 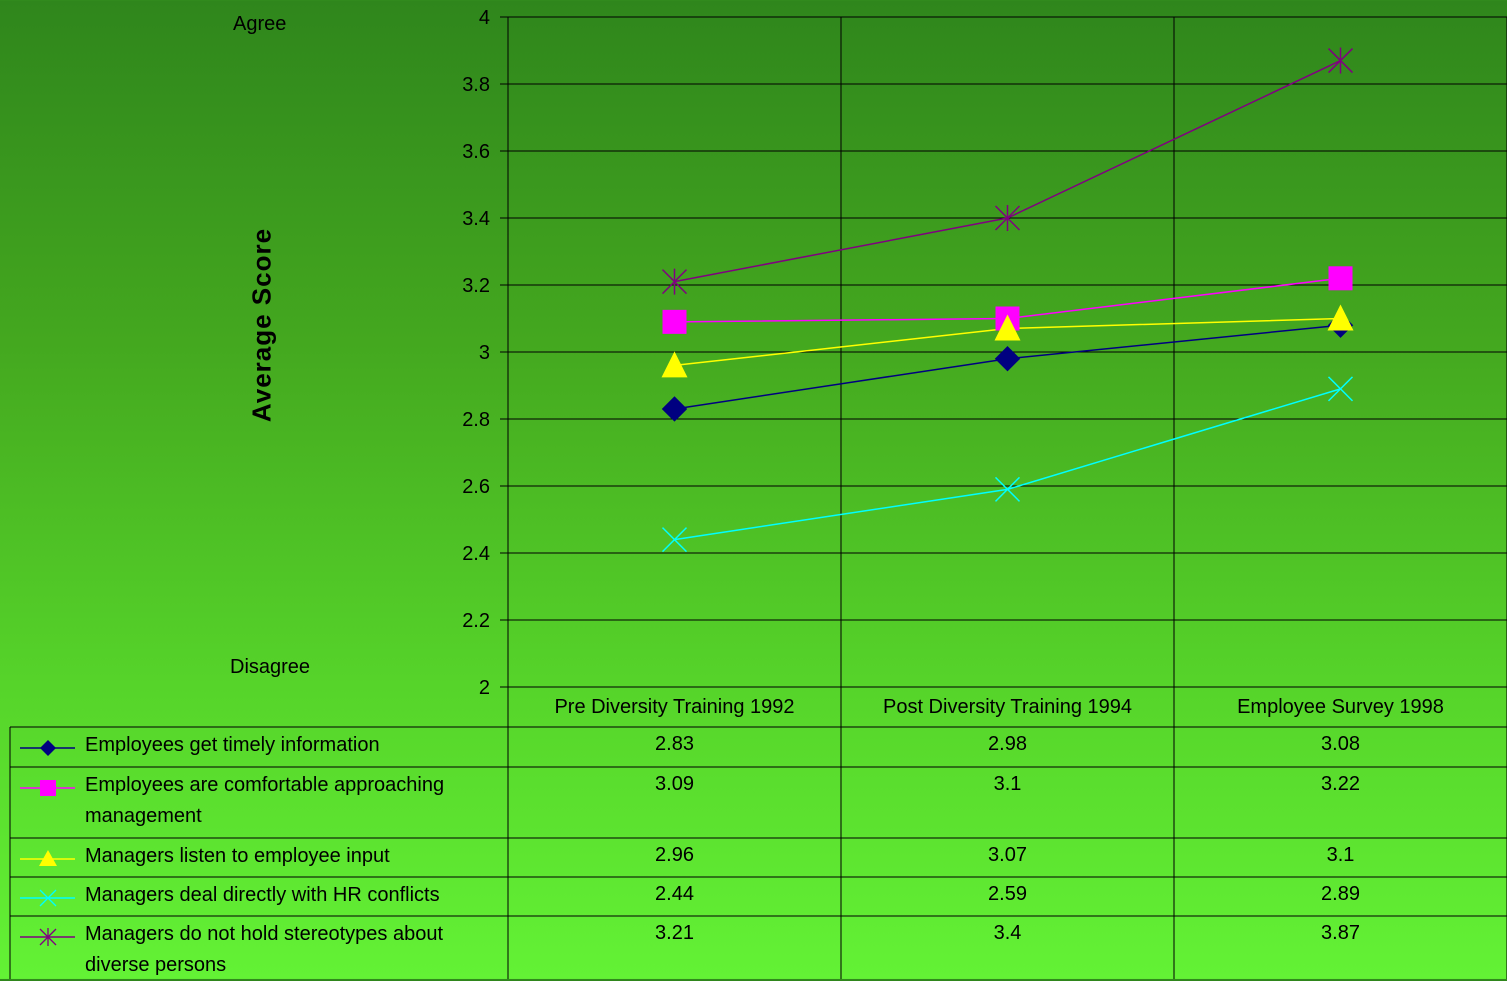 What do you see at coordinates (476, 487) in the screenshot?
I see `y-tick-label: 2.6` at bounding box center [476, 487].